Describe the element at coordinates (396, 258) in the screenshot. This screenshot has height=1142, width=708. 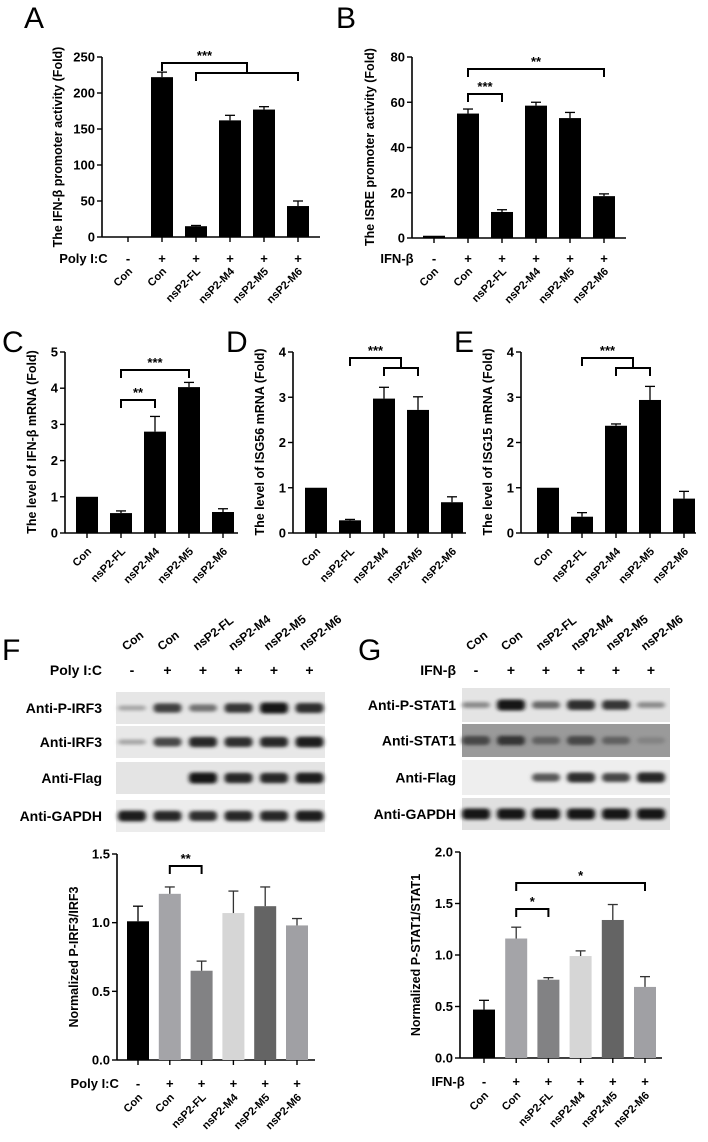
I see `treatment-label: IFN-β` at that location.